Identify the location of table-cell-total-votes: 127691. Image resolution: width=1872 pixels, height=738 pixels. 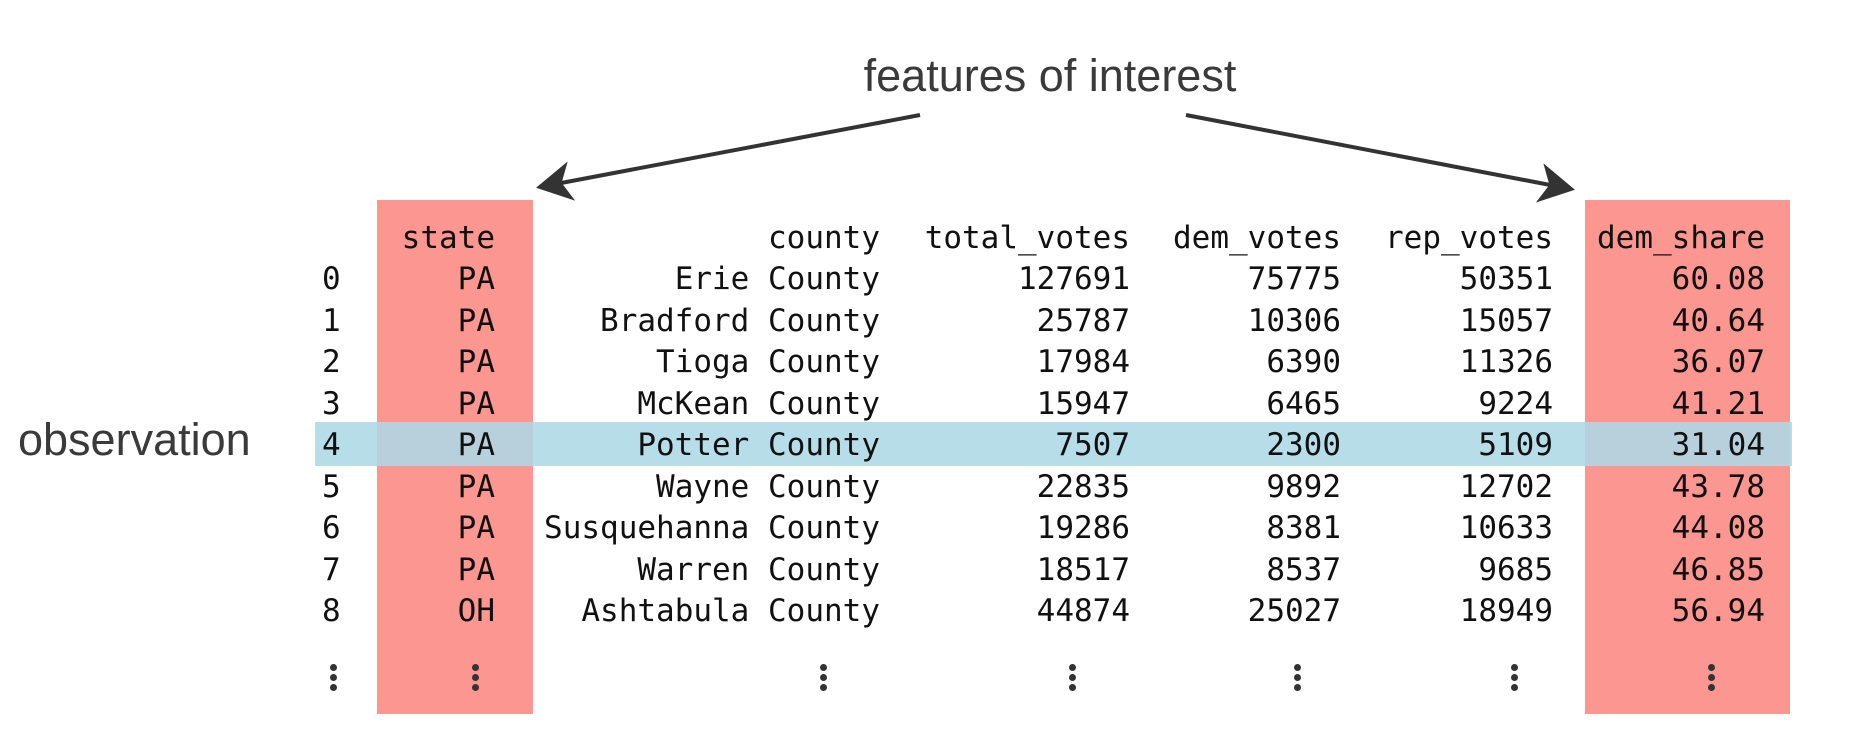
(1074, 279).